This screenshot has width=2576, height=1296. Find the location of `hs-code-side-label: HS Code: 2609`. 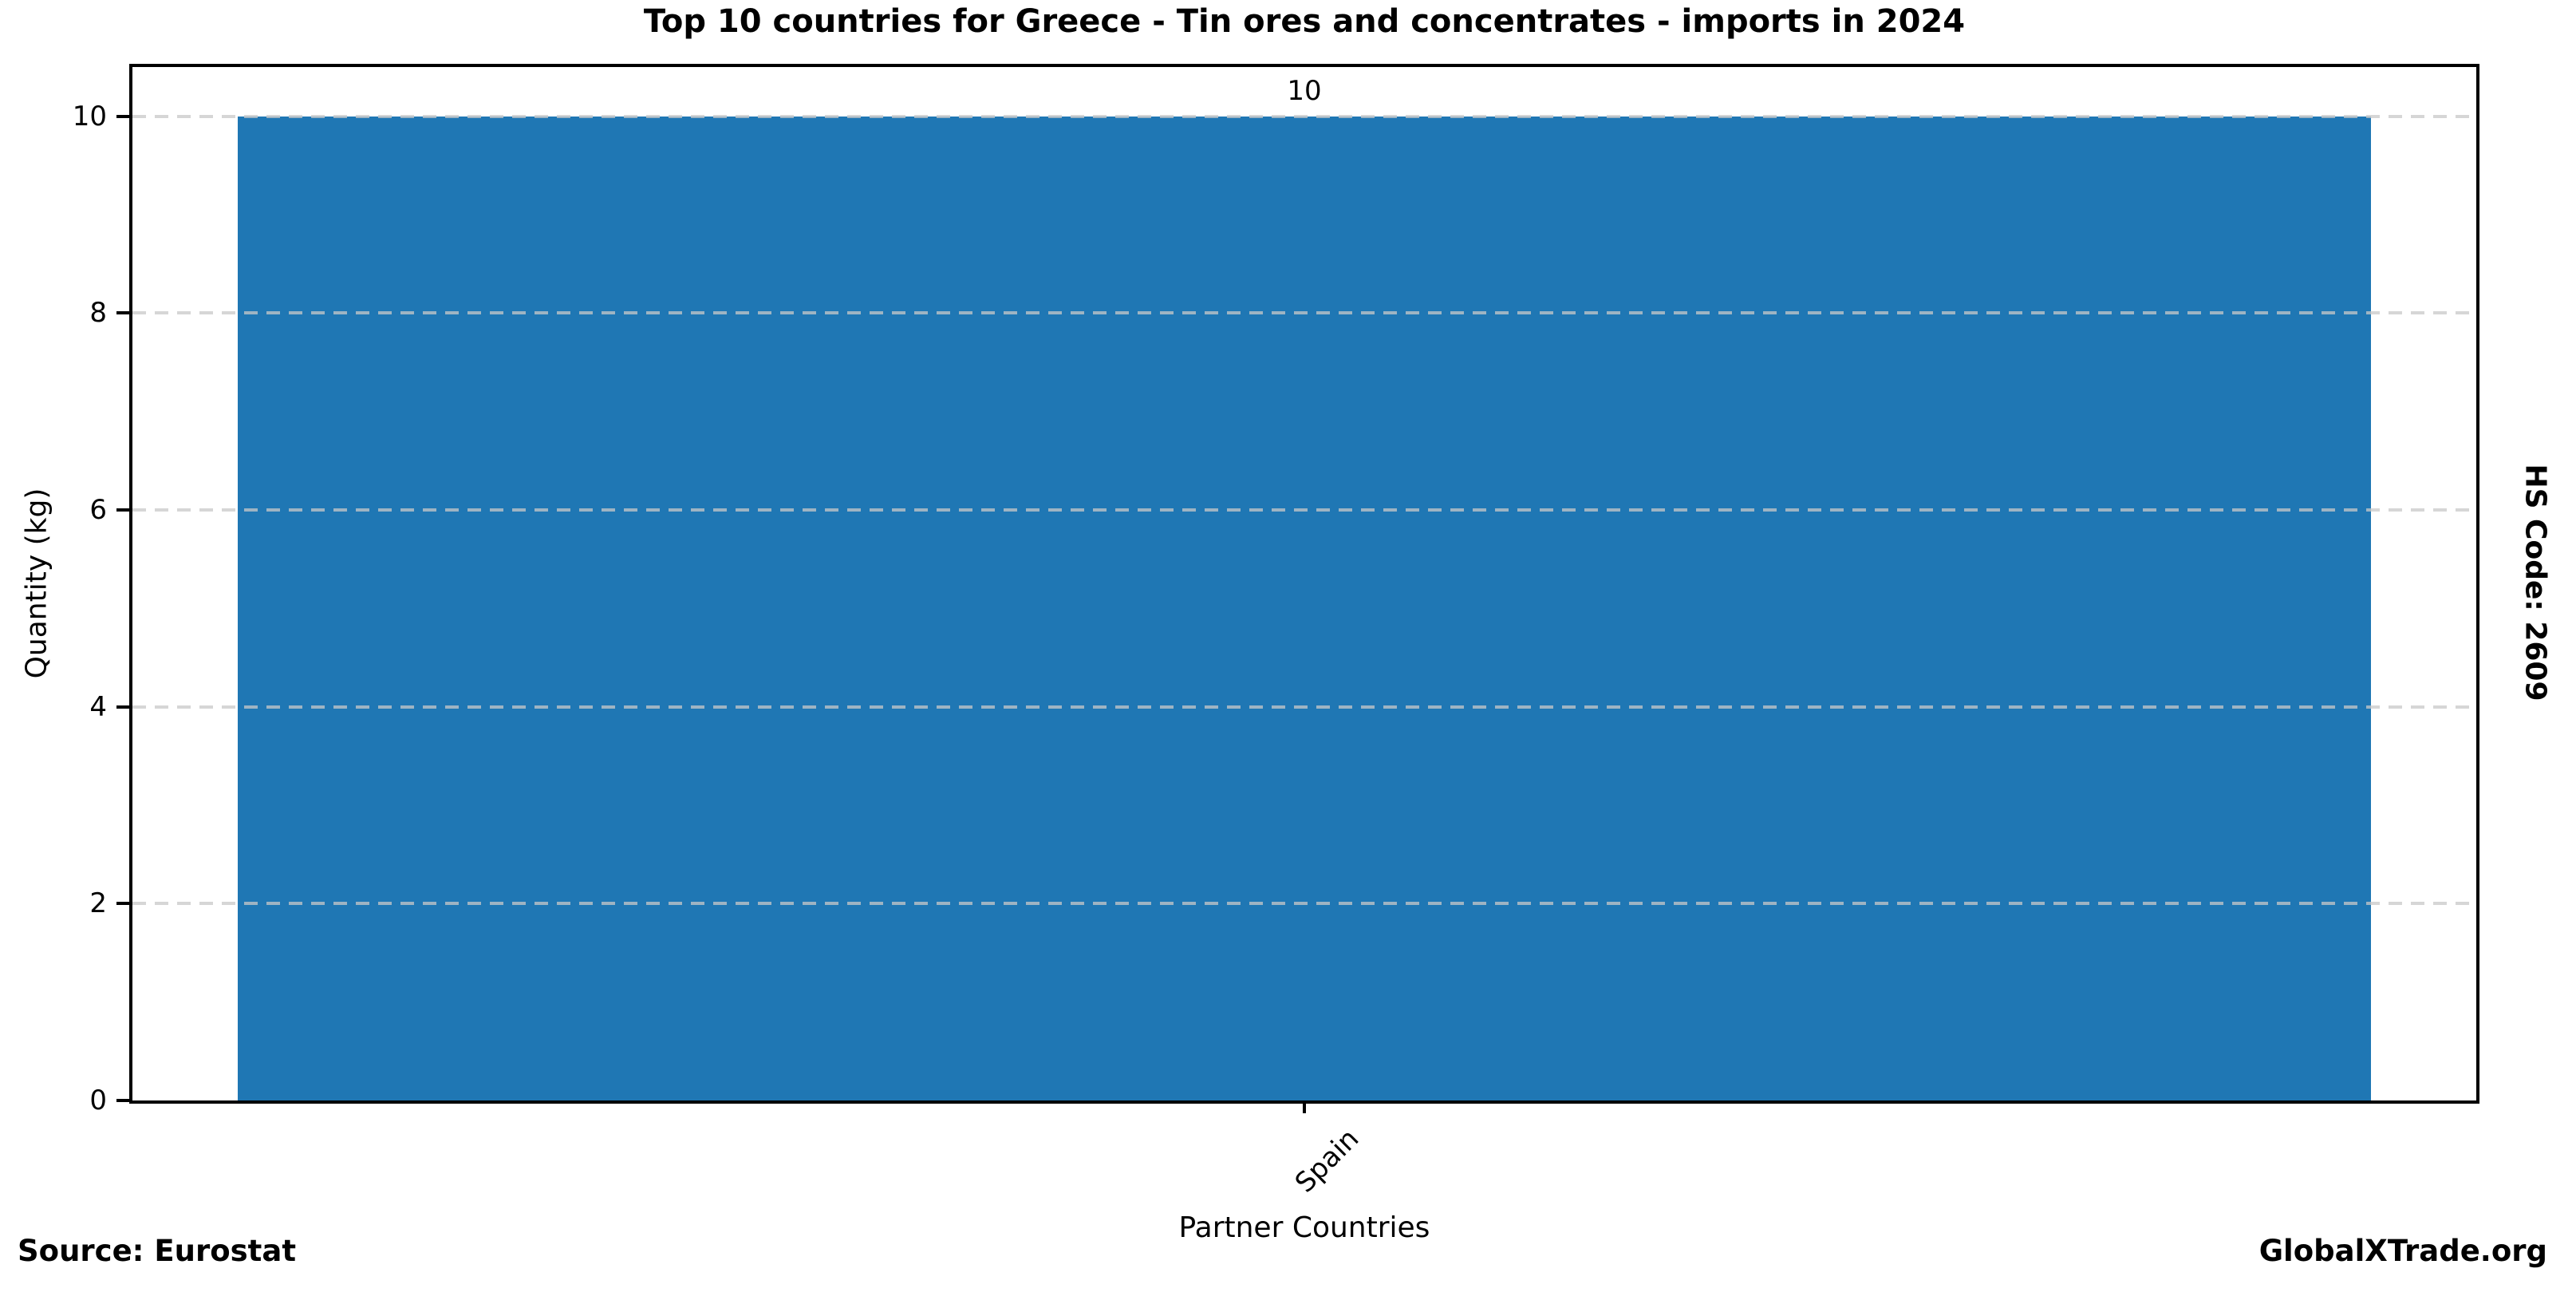

hs-code-side-label: HS Code: 2609 is located at coordinates (2535, 582).